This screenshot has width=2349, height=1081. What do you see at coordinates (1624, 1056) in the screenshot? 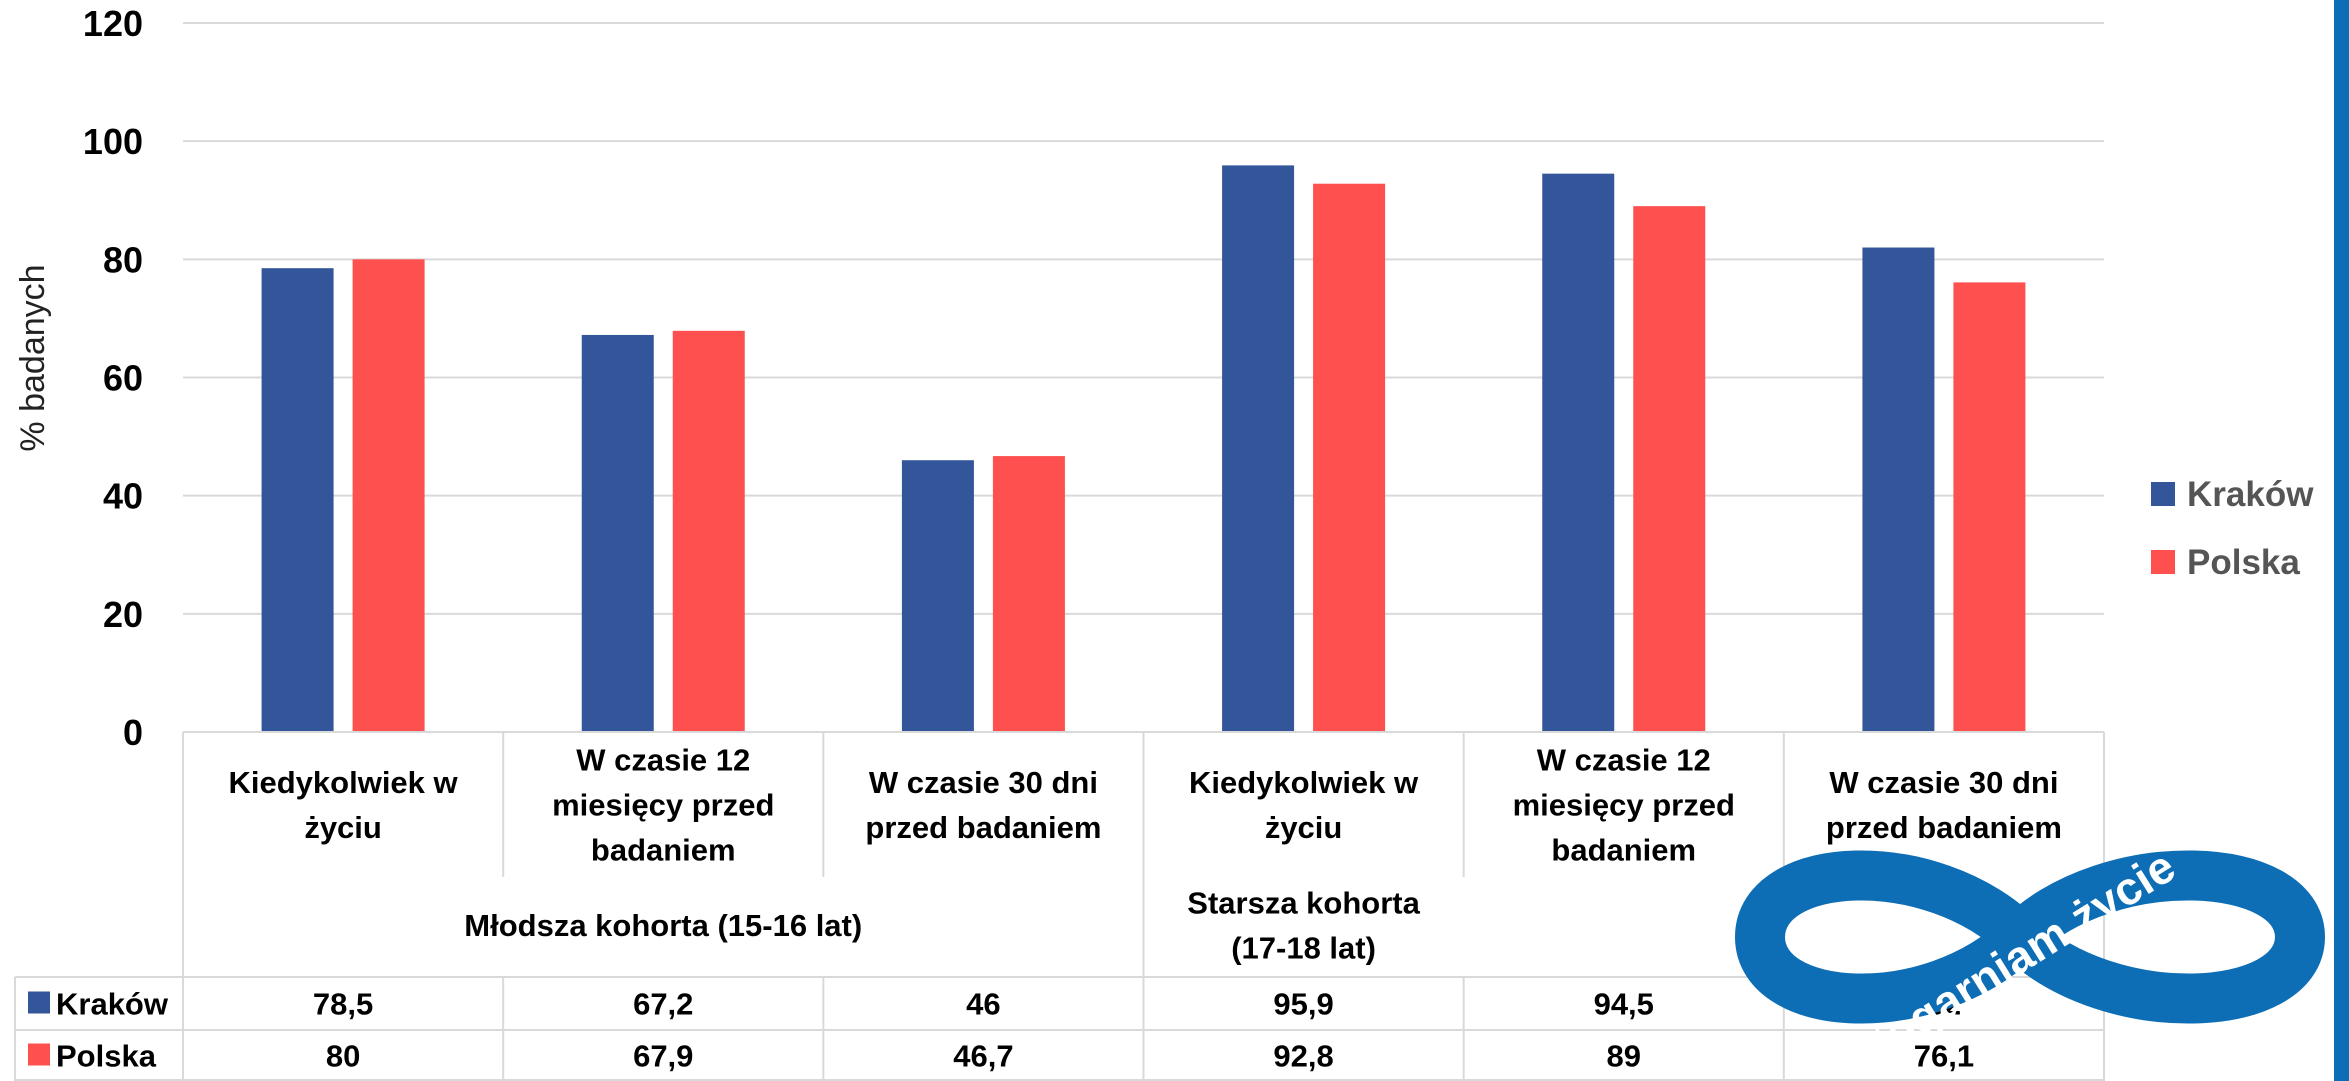
I see `table-cell: 89` at bounding box center [1624, 1056].